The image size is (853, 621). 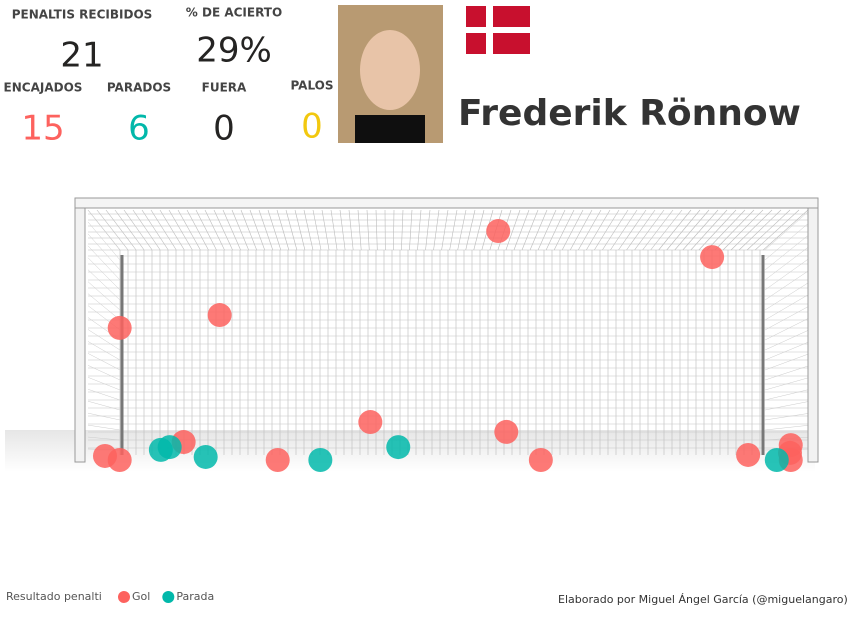 I want to click on stat-label: PARADOS, so click(x=139, y=88).